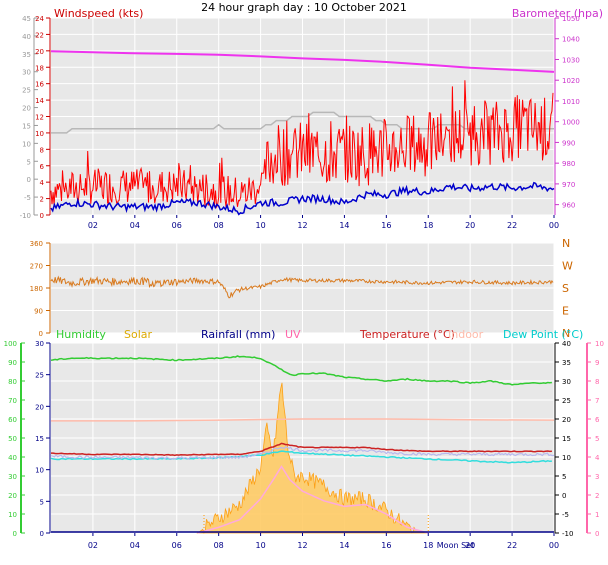 This screenshot has height=565, width=608. What do you see at coordinates (301, 370) in the screenshot?
I see `series-humidity-line` at bounding box center [301, 370].